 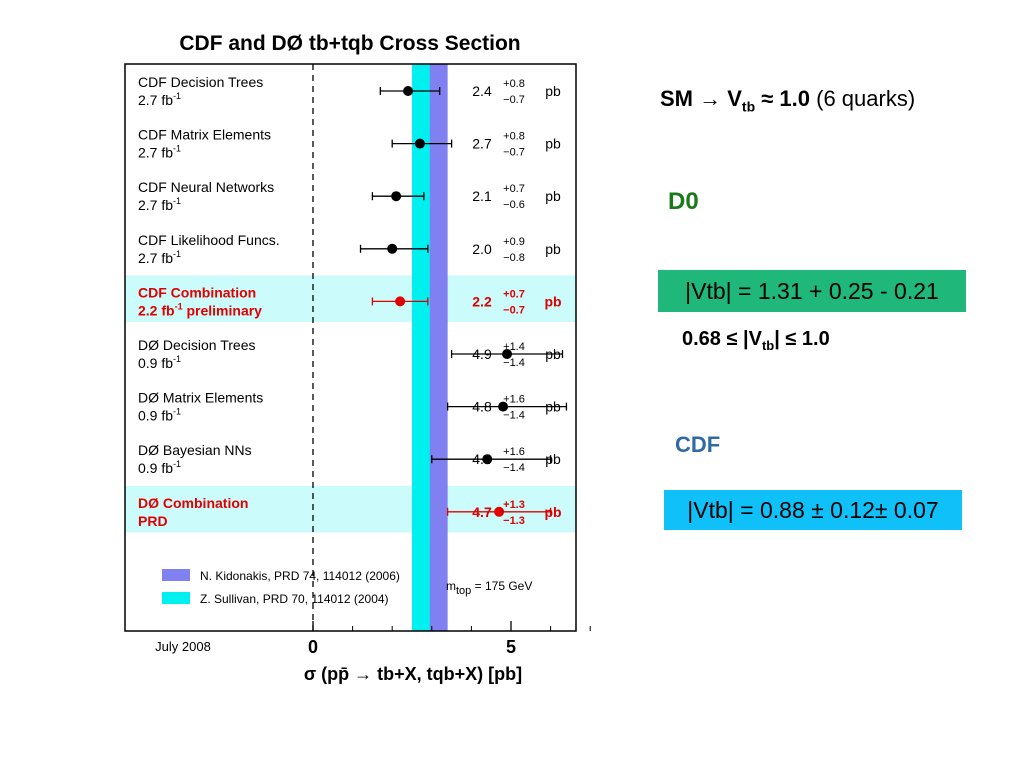 I want to click on error-plus-label: +0.9, so click(x=514, y=242).